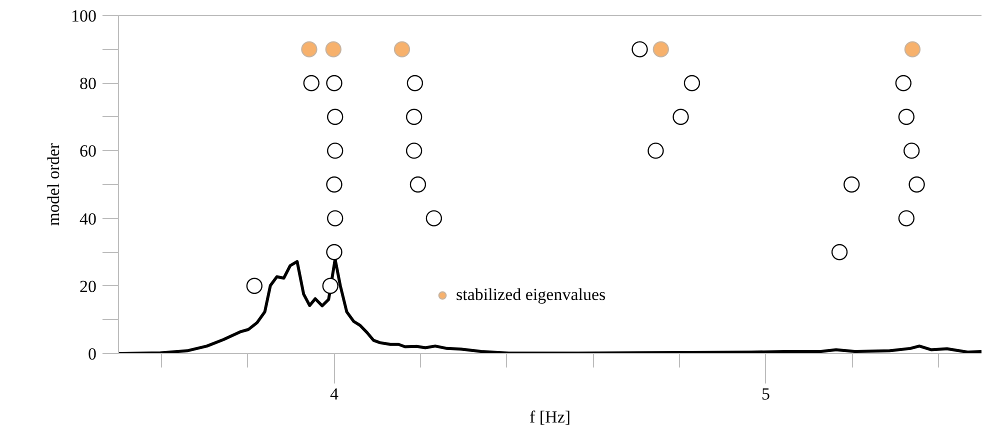 The width and height of the screenshot is (983, 429). Describe the element at coordinates (334, 394) in the screenshot. I see `x-tick-label: 4` at that location.